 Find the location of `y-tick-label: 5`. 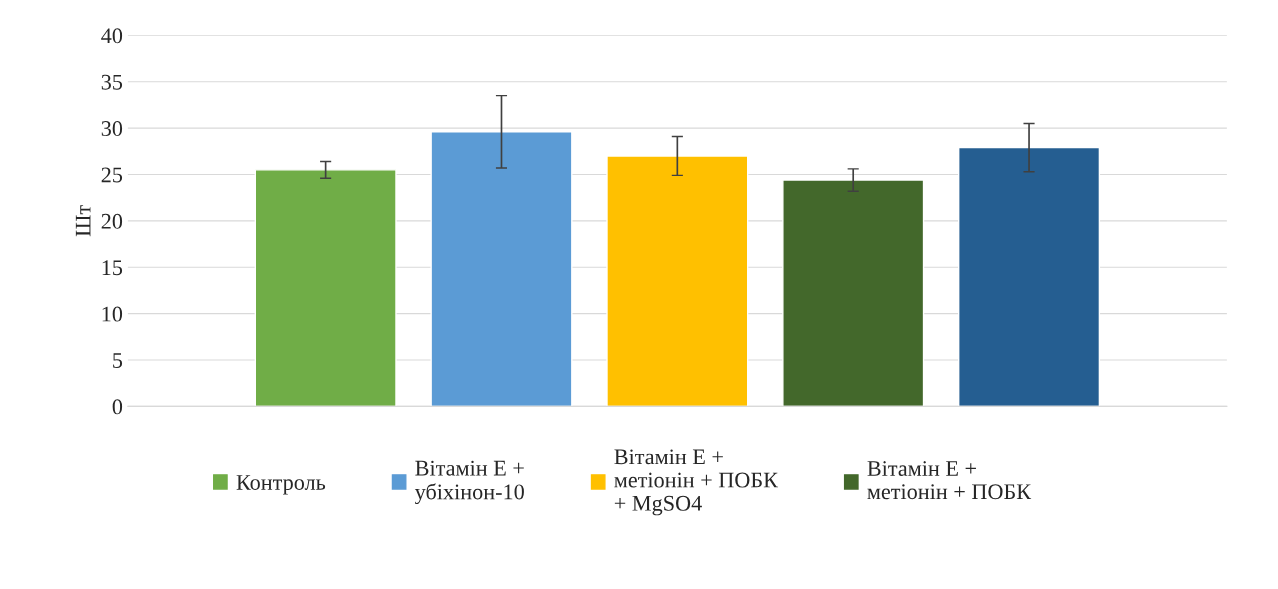

y-tick-label: 5 is located at coordinates (118, 360).